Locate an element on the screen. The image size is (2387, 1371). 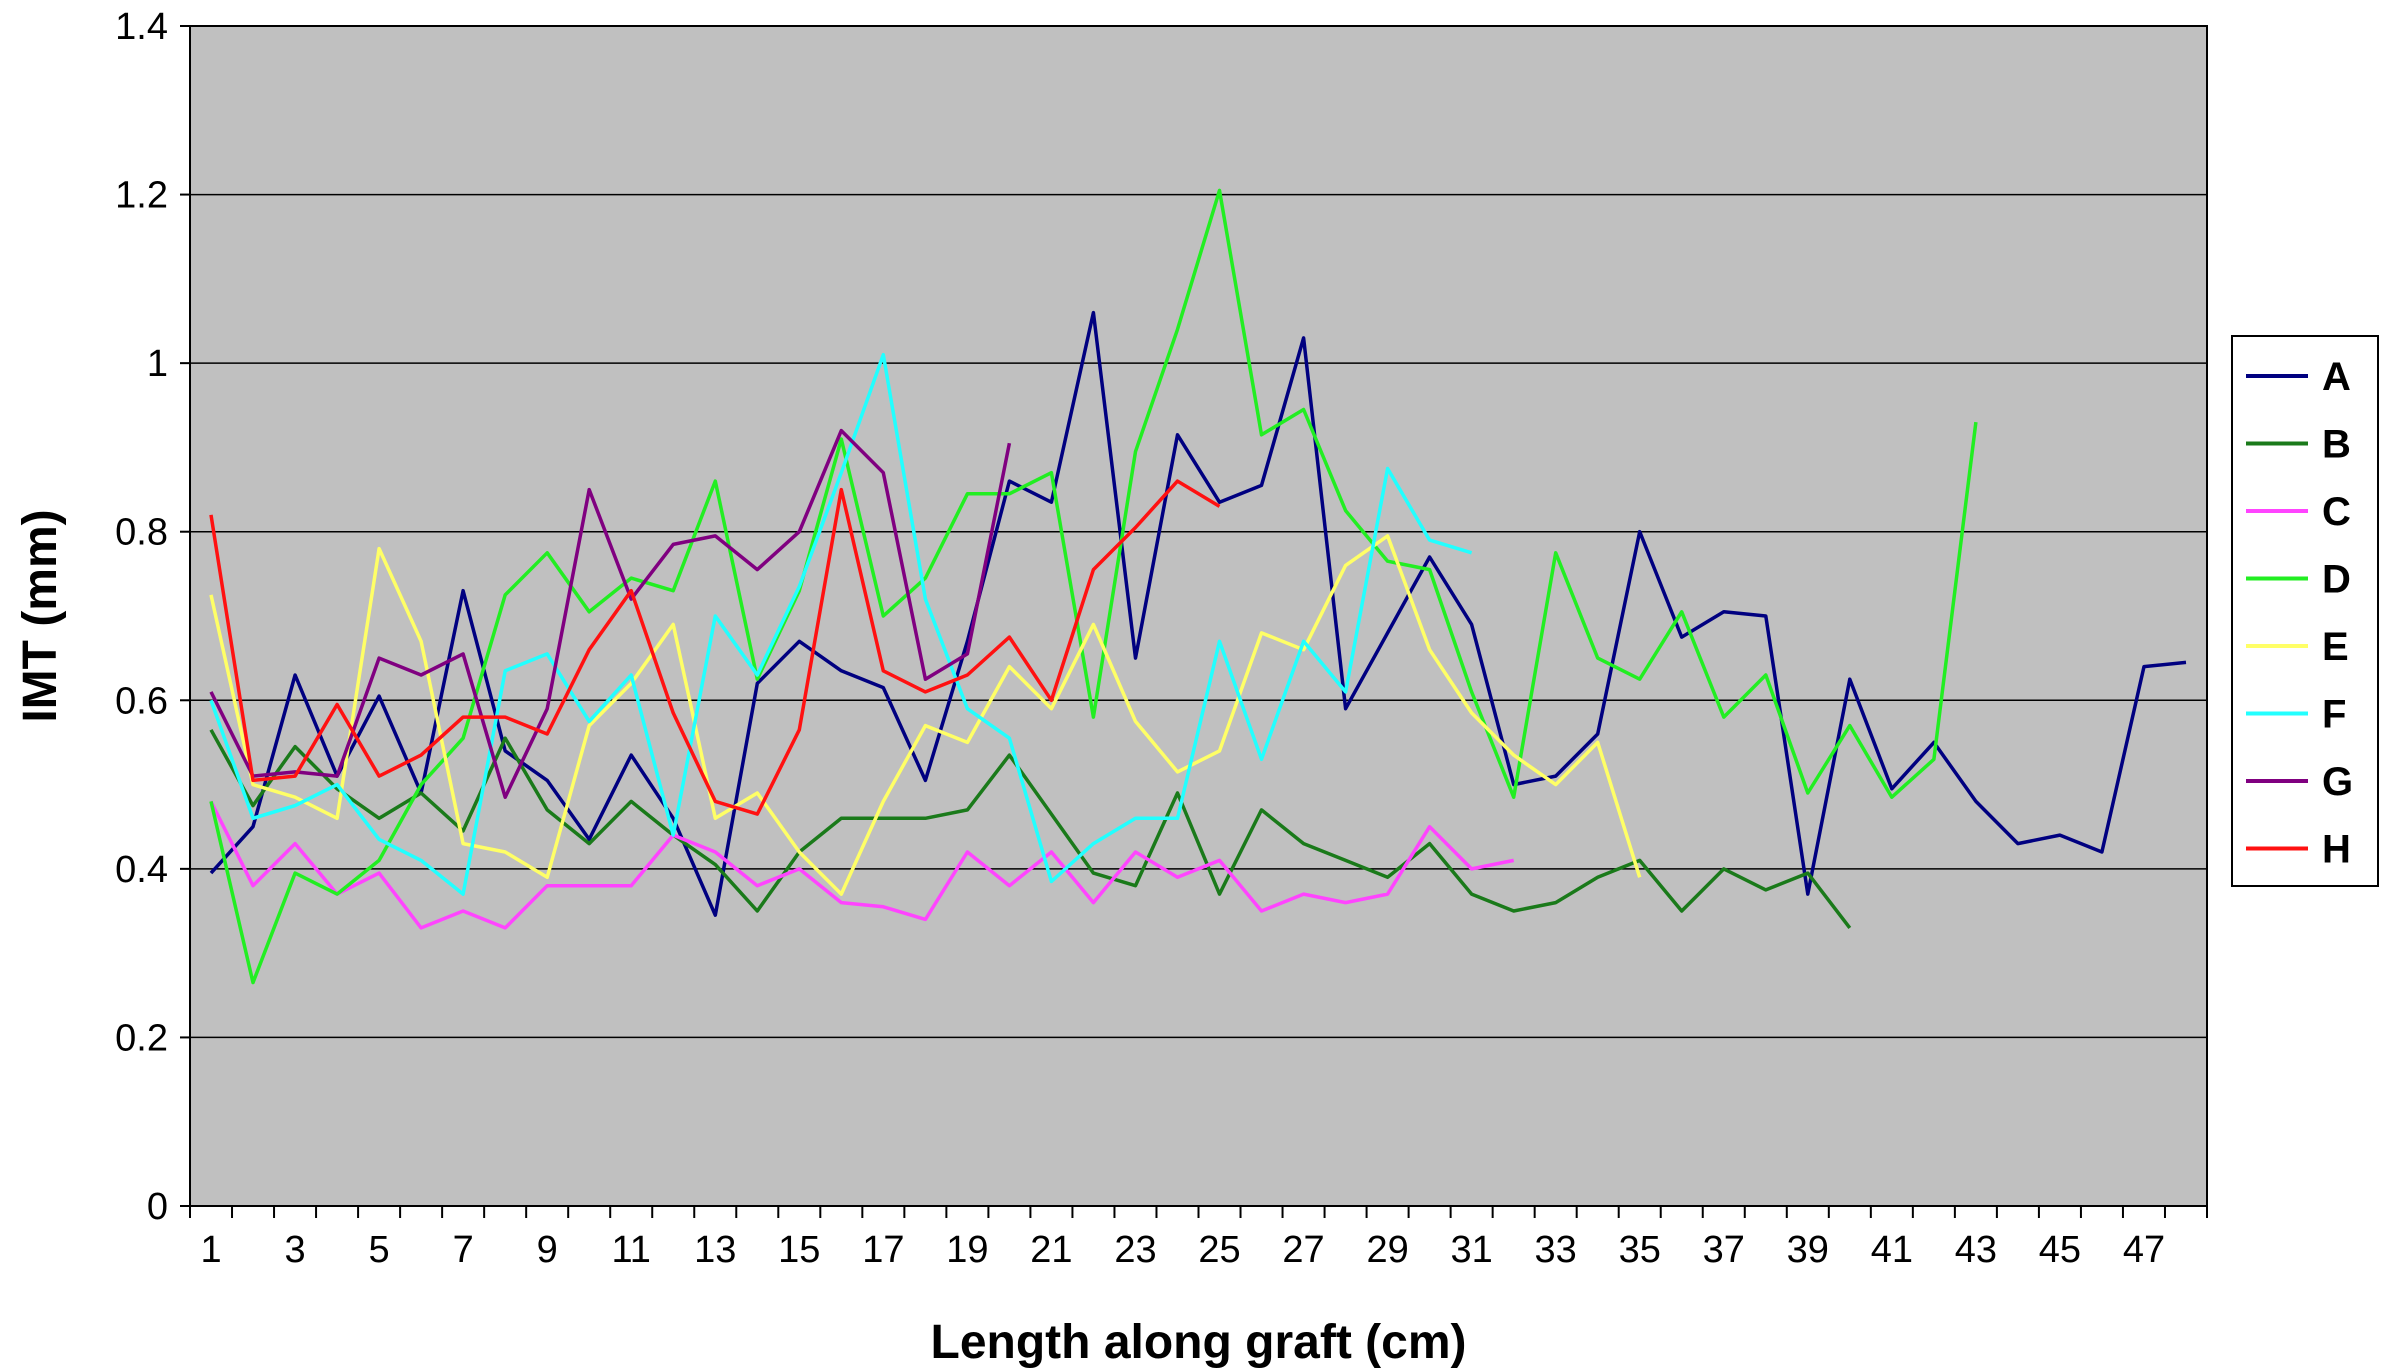
x-tick-label: 35 is located at coordinates (1640, 1250).